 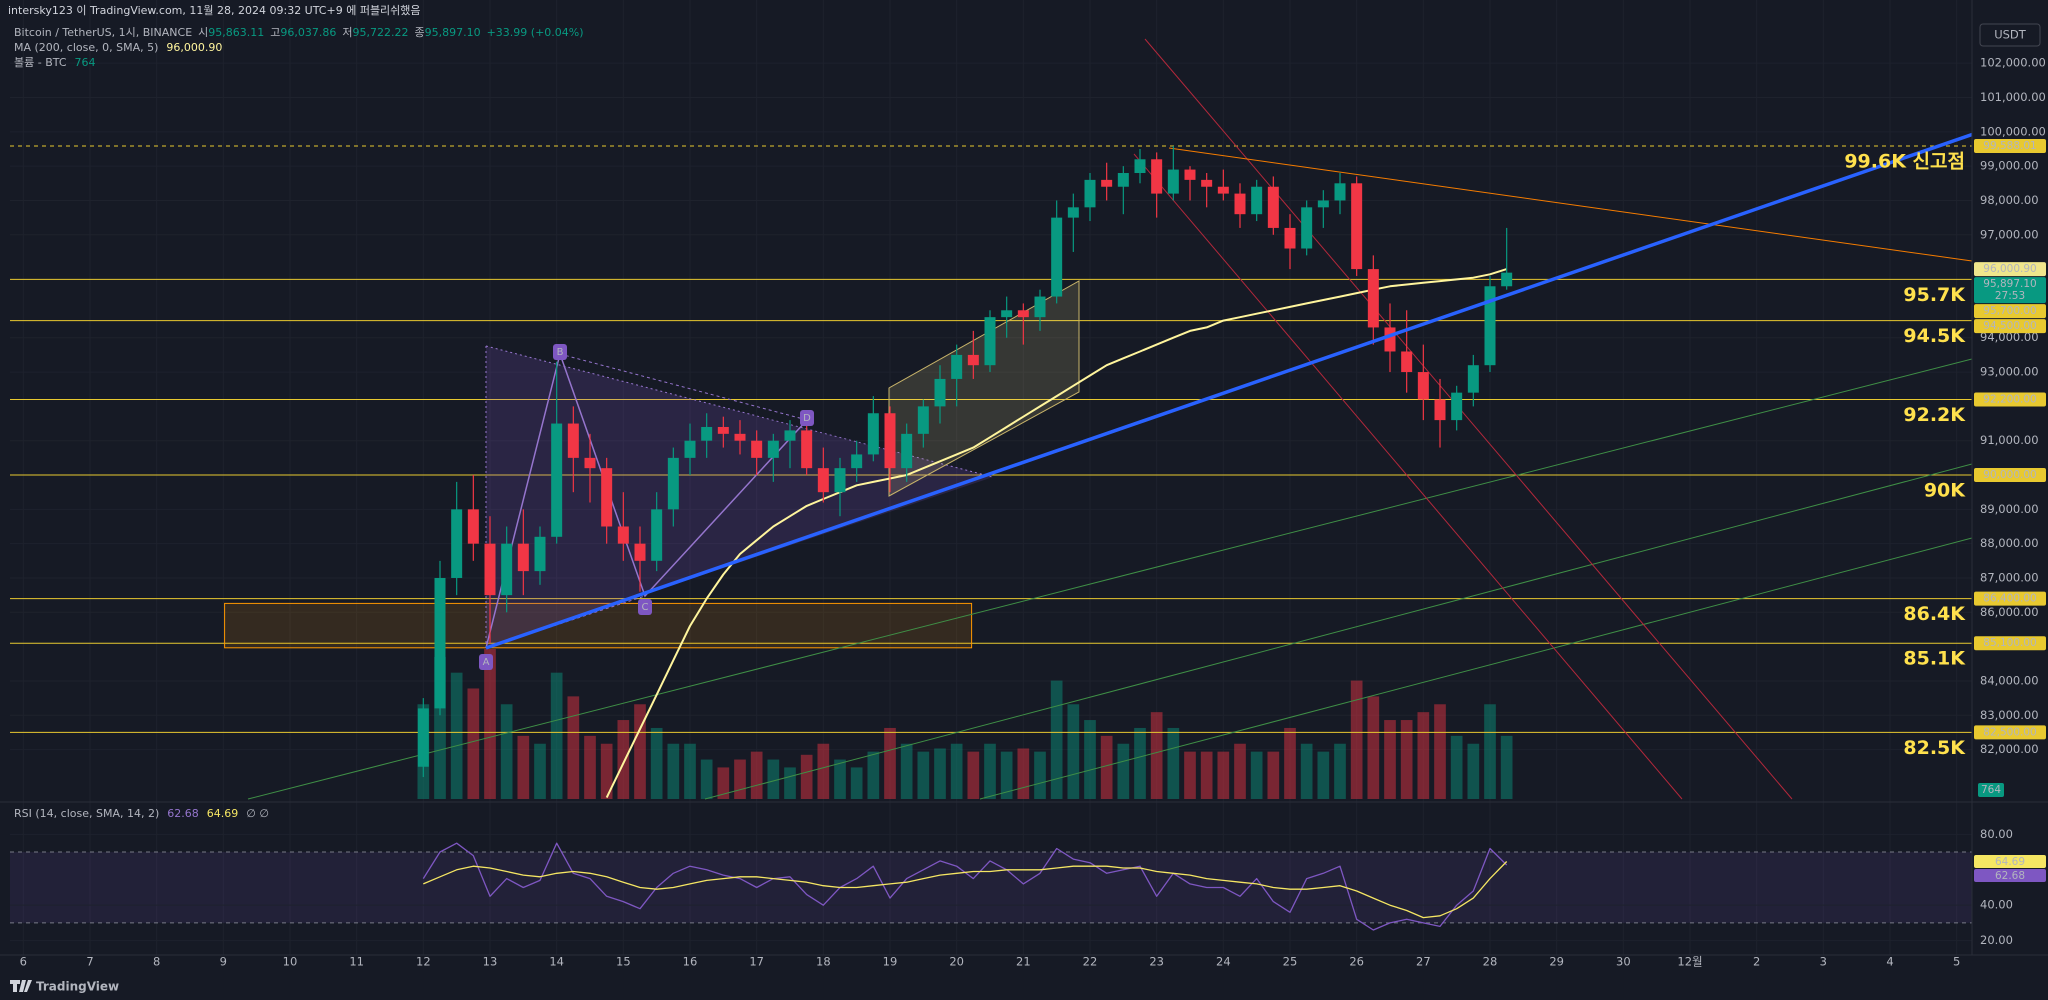 I want to click on level-tag-text: 86,400.00, so click(x=2009, y=599).